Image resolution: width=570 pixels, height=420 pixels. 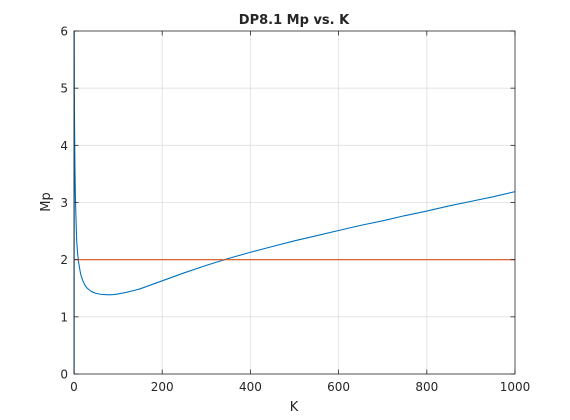 What do you see at coordinates (64, 260) in the screenshot?
I see `y-tick-label: 2` at bounding box center [64, 260].